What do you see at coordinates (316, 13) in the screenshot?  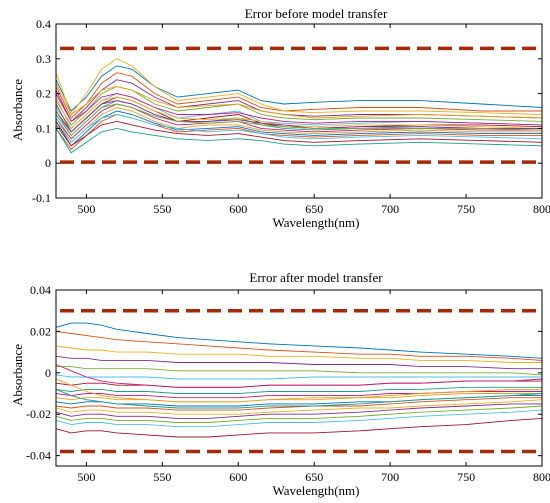 I see `chart-title: Error before model transfer` at bounding box center [316, 13].